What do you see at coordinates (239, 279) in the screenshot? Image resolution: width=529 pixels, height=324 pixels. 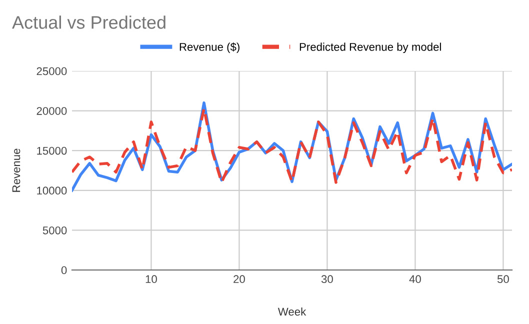 I see `x-tick-label: 20` at bounding box center [239, 279].